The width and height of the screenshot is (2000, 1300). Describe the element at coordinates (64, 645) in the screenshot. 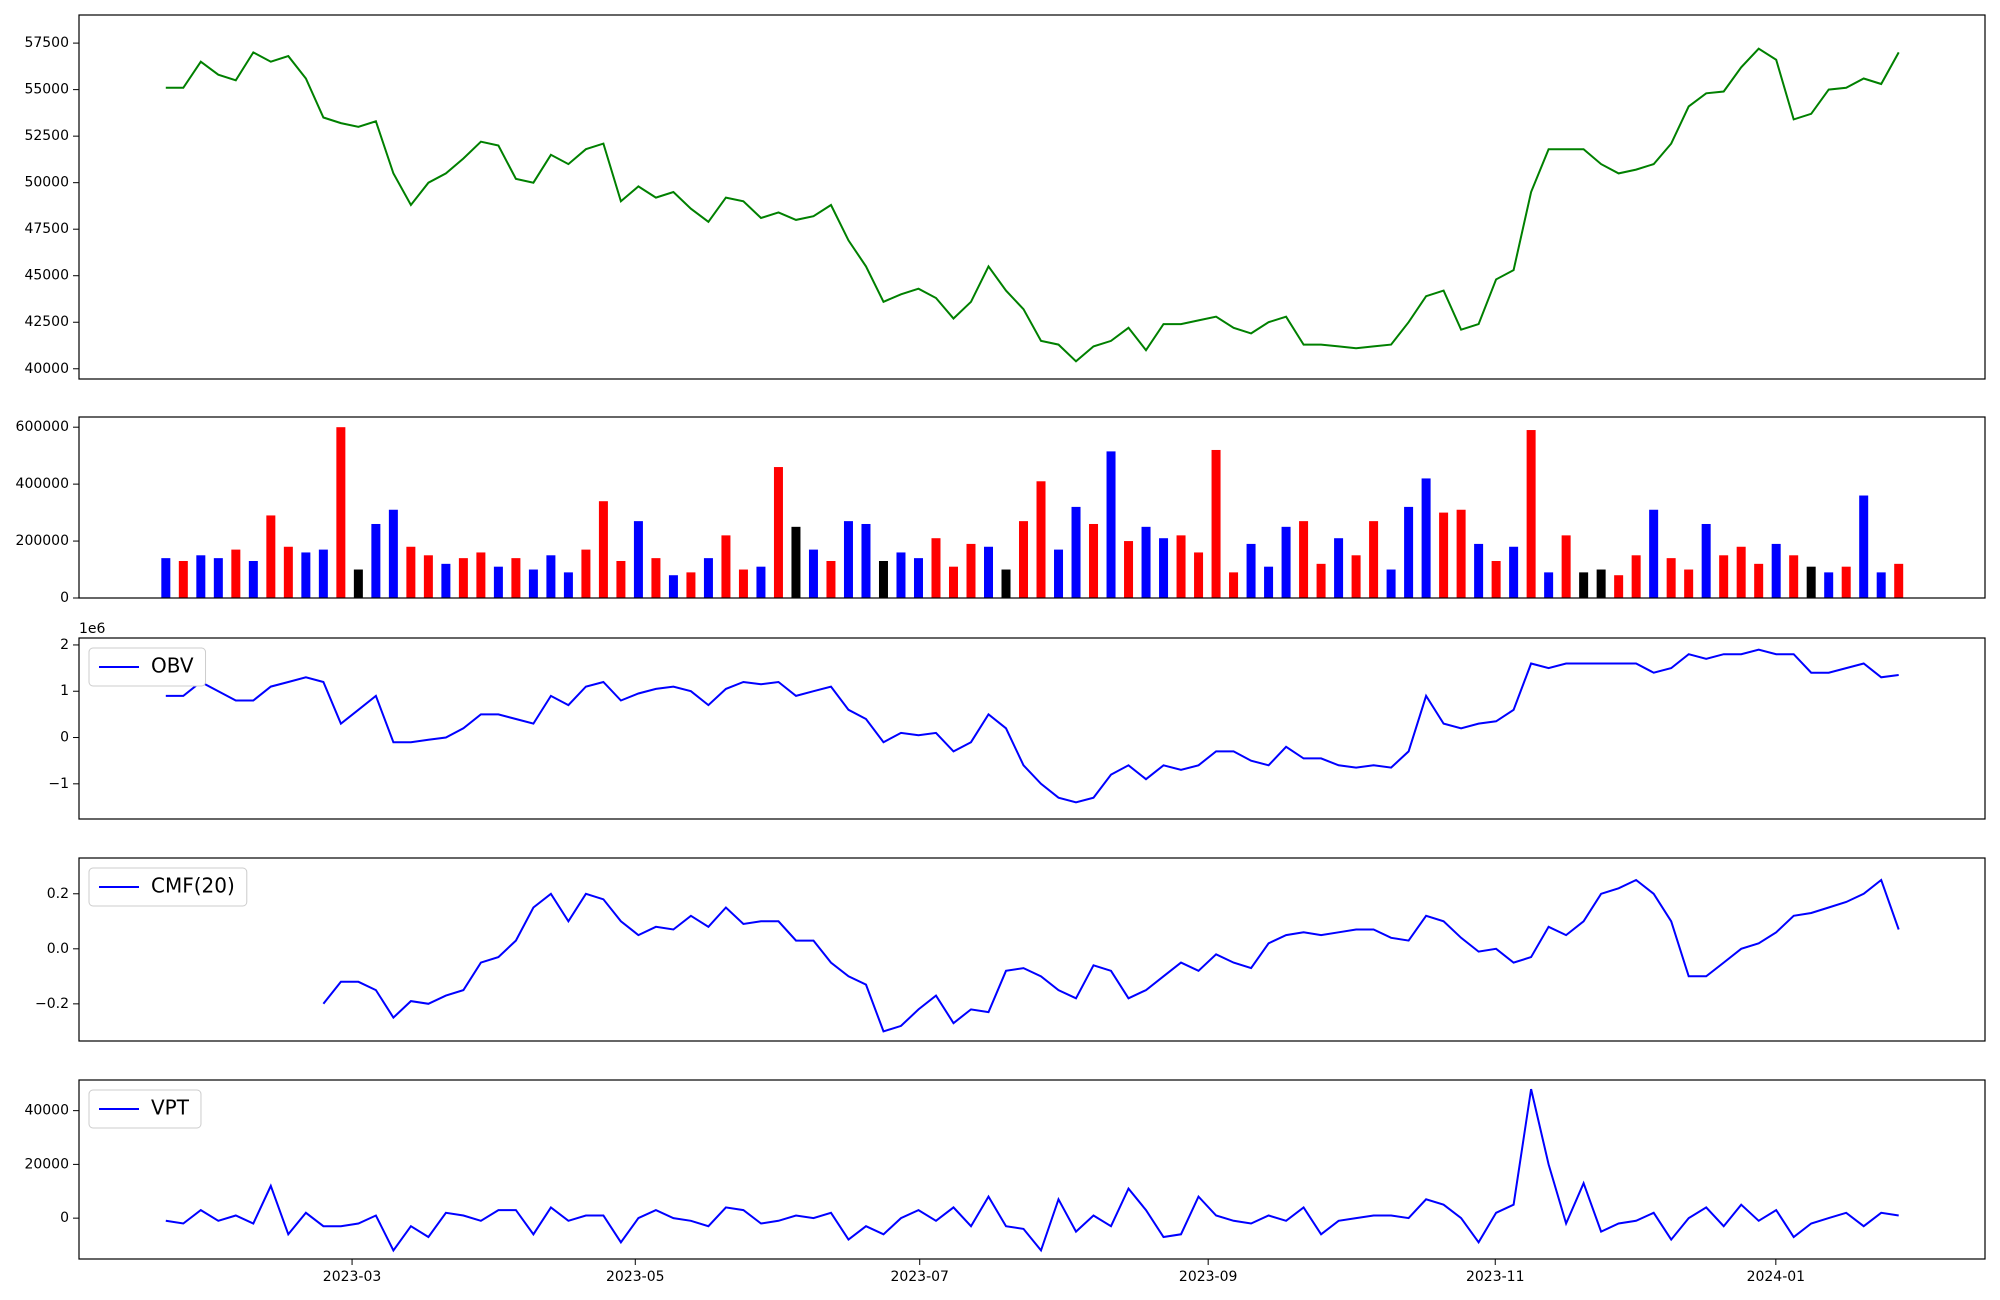

I see `y-tick-label: 2` at that location.